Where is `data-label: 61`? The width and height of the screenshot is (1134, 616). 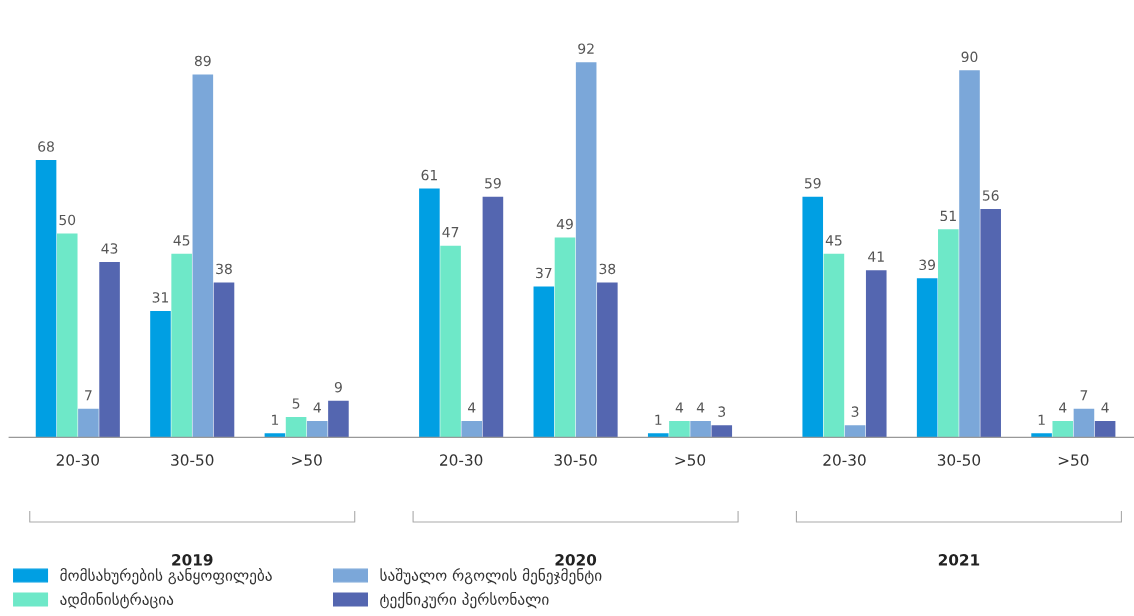 data-label: 61 is located at coordinates (429, 175).